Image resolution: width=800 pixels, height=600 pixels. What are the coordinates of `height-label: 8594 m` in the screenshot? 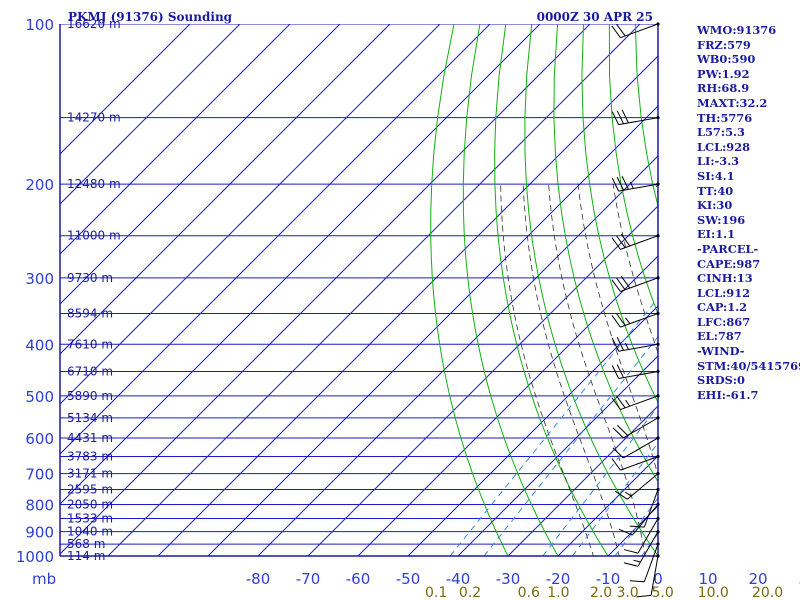 It's located at (90, 313).